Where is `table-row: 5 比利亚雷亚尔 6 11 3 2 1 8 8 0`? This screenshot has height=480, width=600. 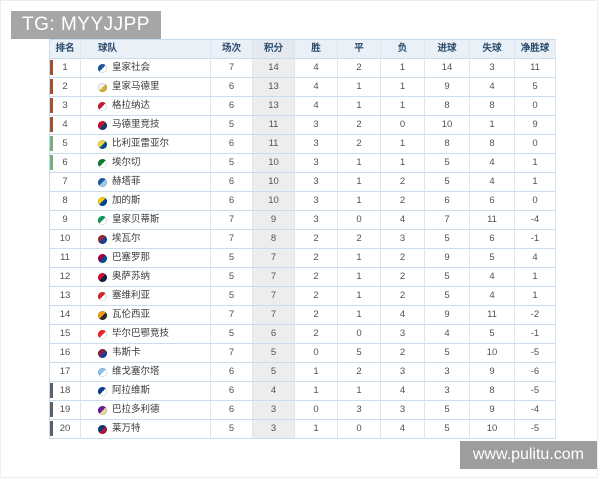 table-row: 5 比利亚雷亚尔 6 11 3 2 1 8 8 0 is located at coordinates (303, 144).